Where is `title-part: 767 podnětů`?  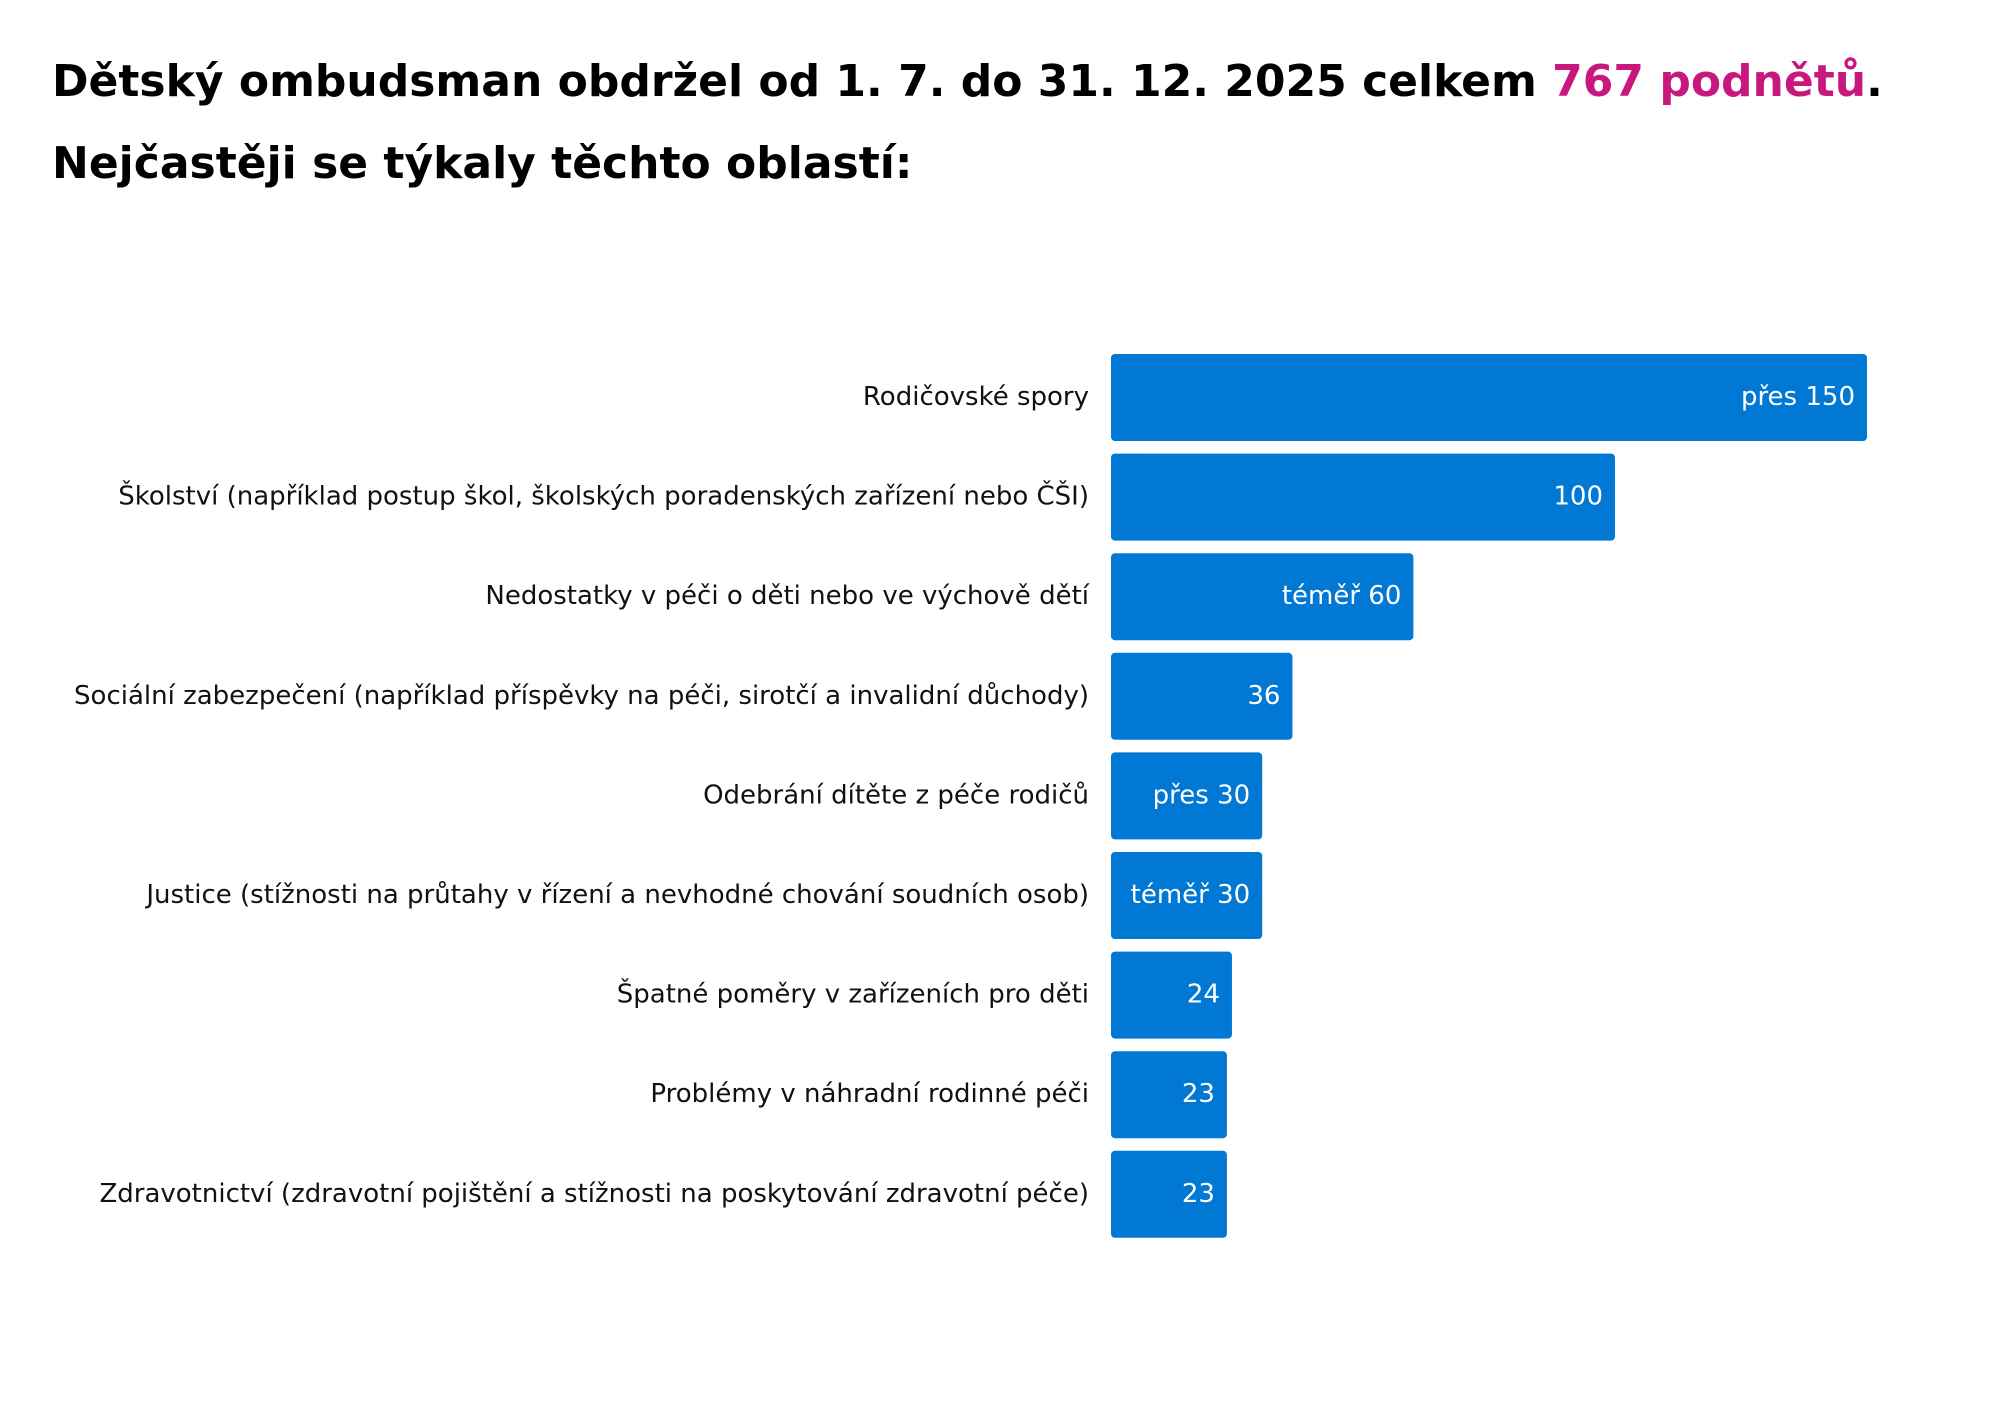 title-part: 767 podnětů is located at coordinates (1709, 81).